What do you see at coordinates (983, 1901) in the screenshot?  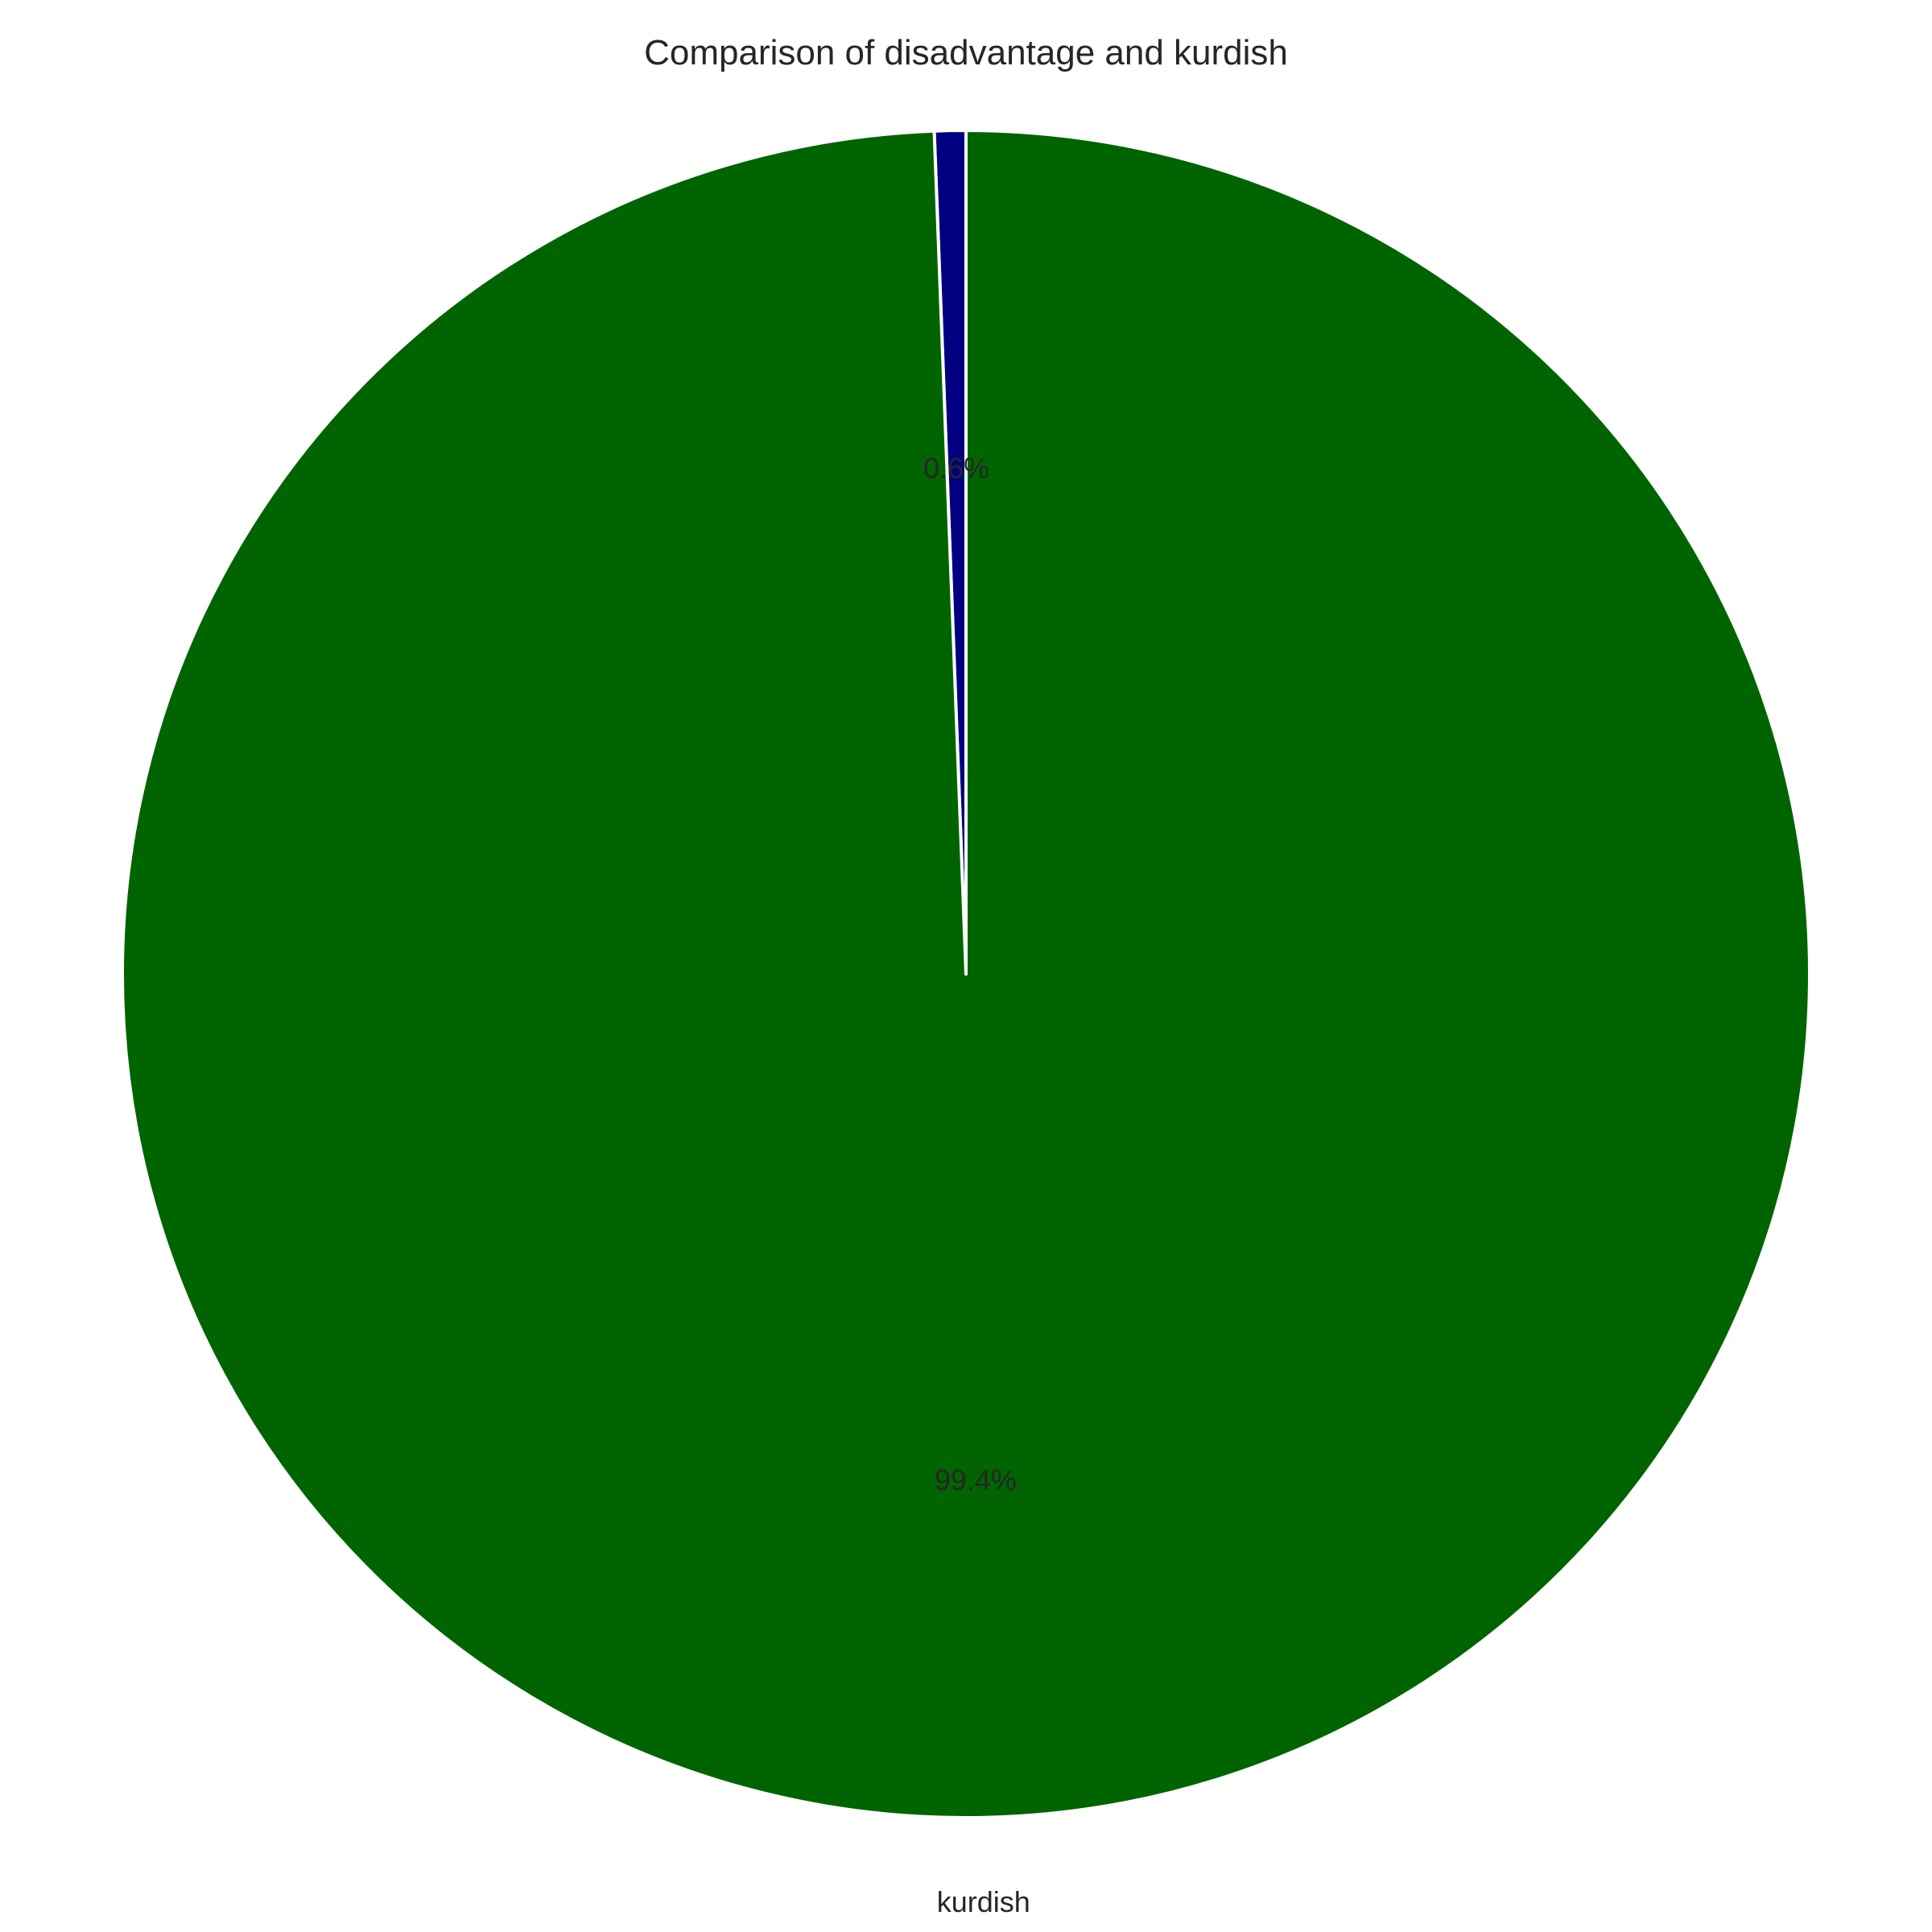 I see `category-label-kurdish: kurdish` at bounding box center [983, 1901].